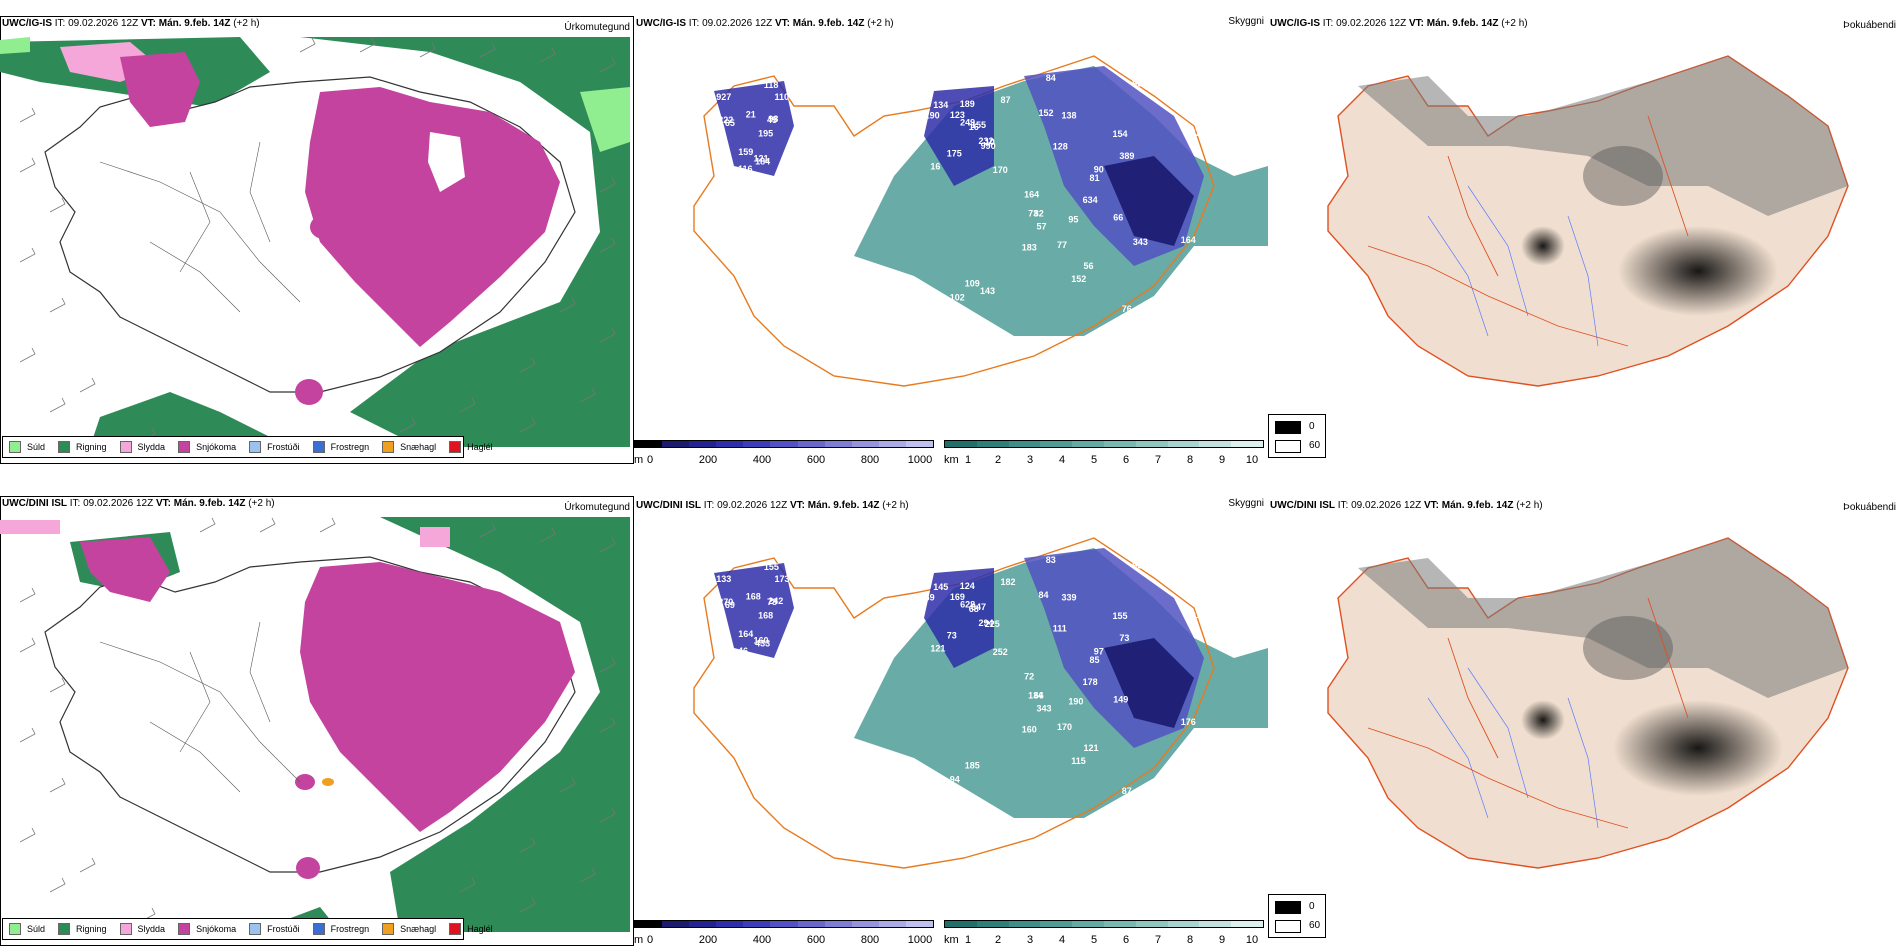 The width and height of the screenshot is (1900, 950). I want to click on cloud-base-value: 134, so click(940, 105).